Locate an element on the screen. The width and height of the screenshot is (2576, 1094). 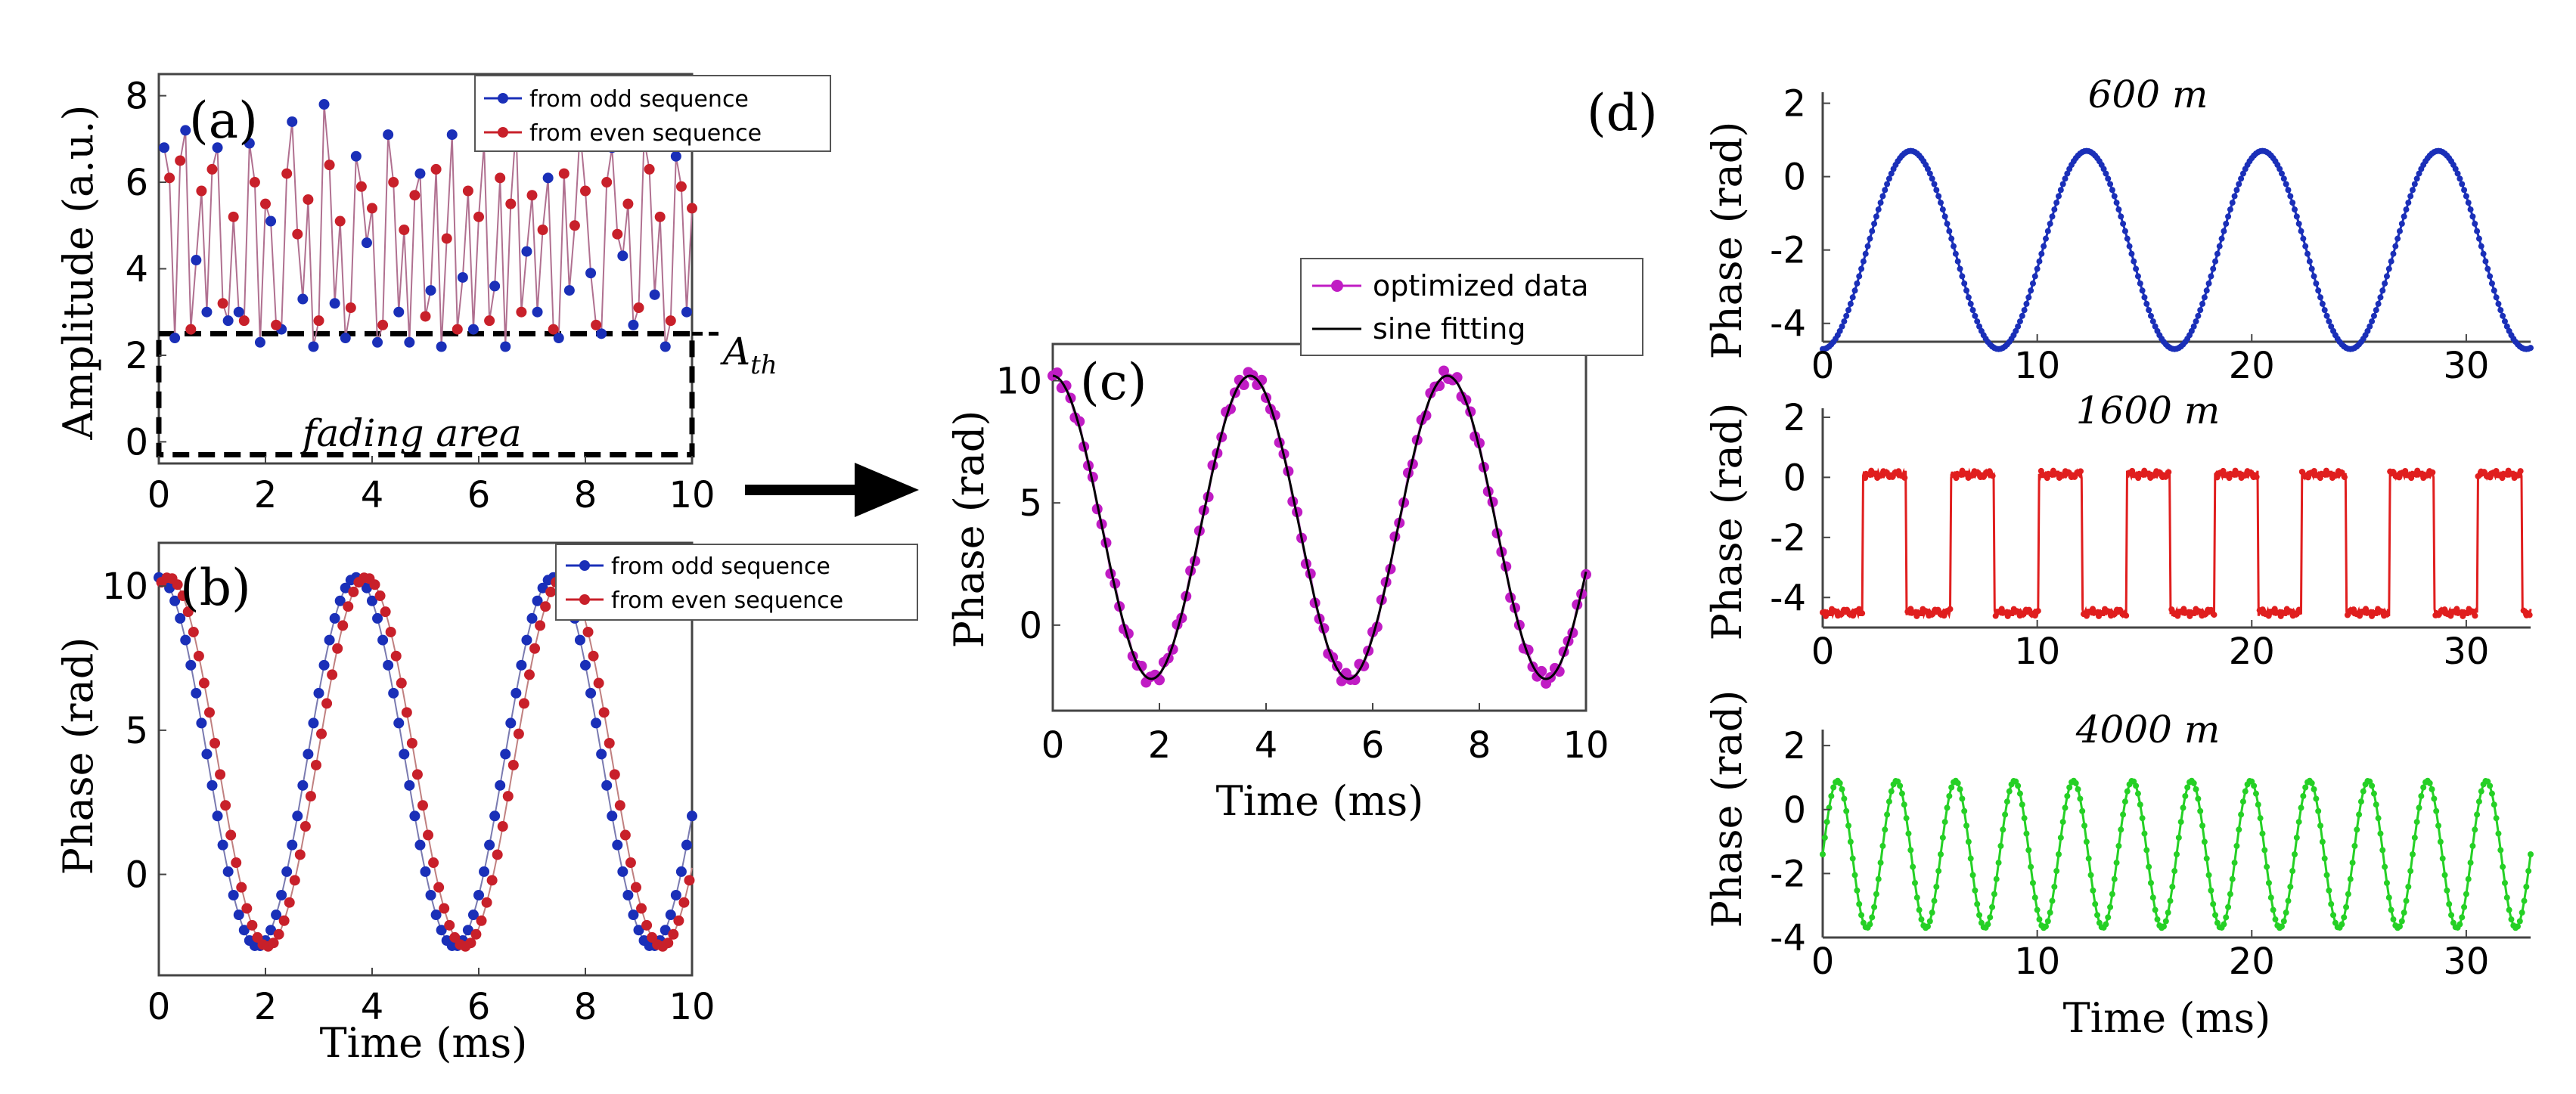
legend-b-odd-label: from odd sequence is located at coordinates (720, 566).